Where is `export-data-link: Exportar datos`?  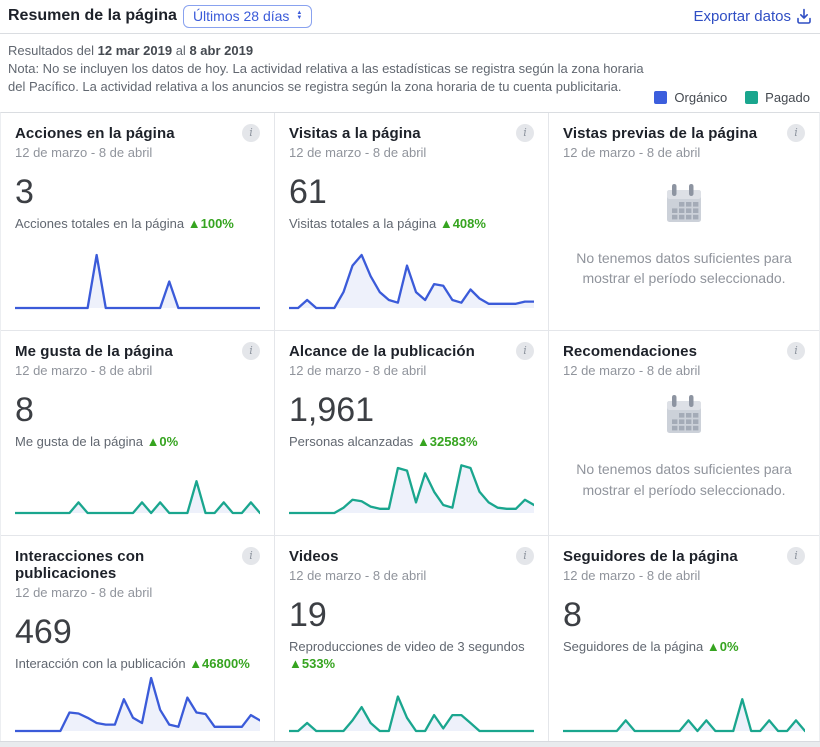
export-data-link: Exportar datos is located at coordinates (752, 16).